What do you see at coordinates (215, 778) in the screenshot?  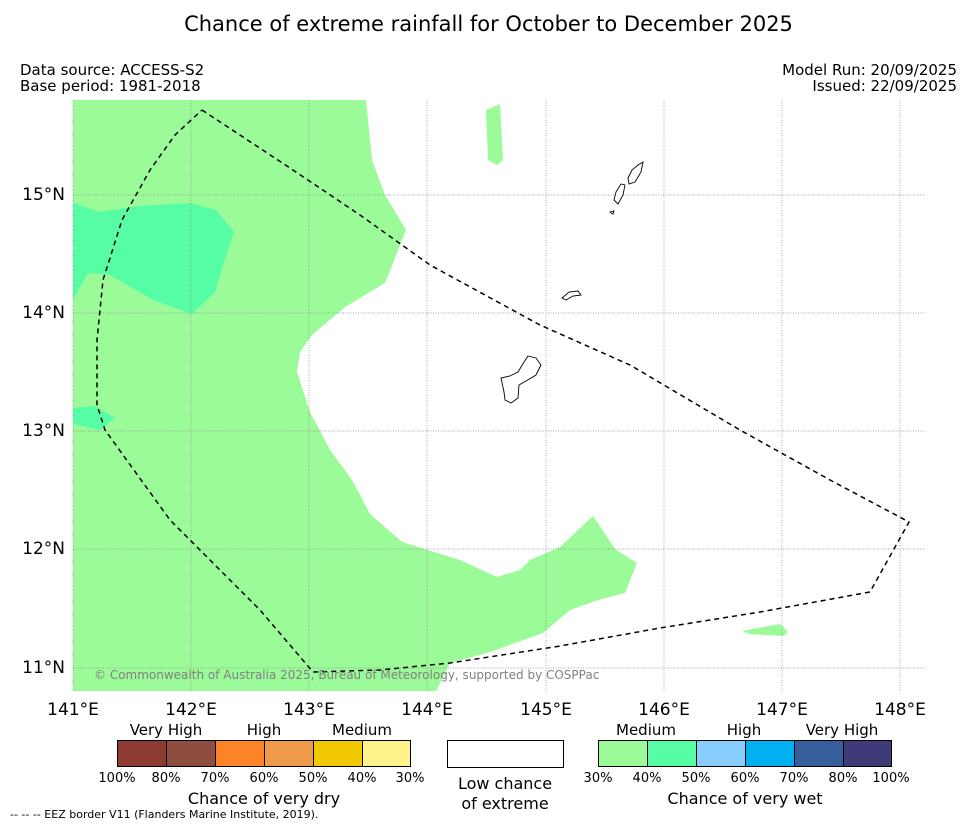 I see `dry-percent-label: 70%` at bounding box center [215, 778].